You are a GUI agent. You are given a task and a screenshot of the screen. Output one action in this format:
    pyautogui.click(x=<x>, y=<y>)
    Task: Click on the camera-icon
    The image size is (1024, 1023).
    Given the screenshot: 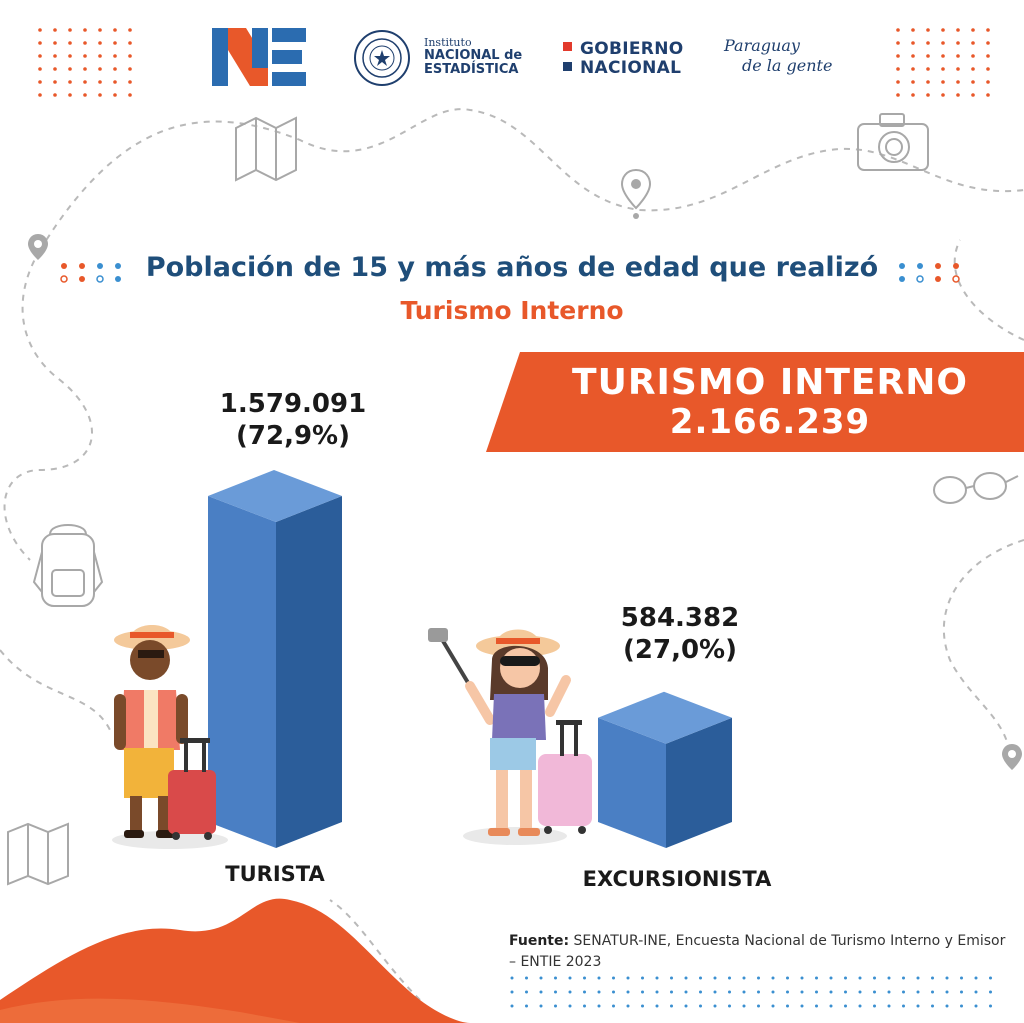 What is the action you would take?
    pyautogui.click(x=893, y=142)
    